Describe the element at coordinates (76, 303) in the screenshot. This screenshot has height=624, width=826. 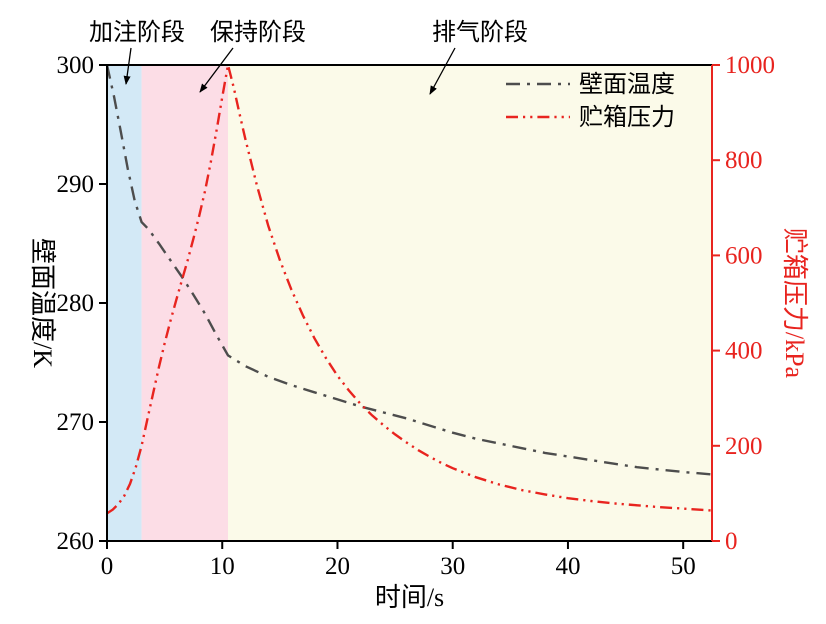
I see `y-left-tick-label: 280` at that location.